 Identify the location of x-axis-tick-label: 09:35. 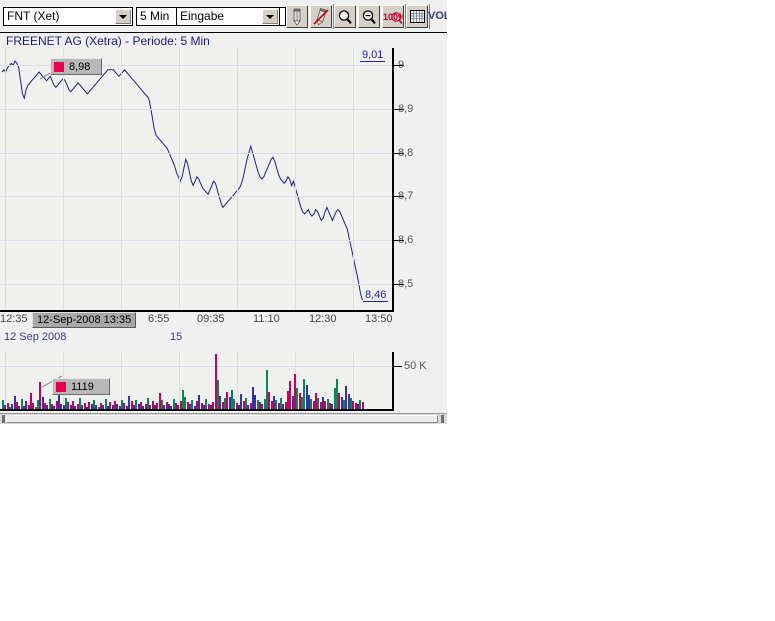
(211, 319).